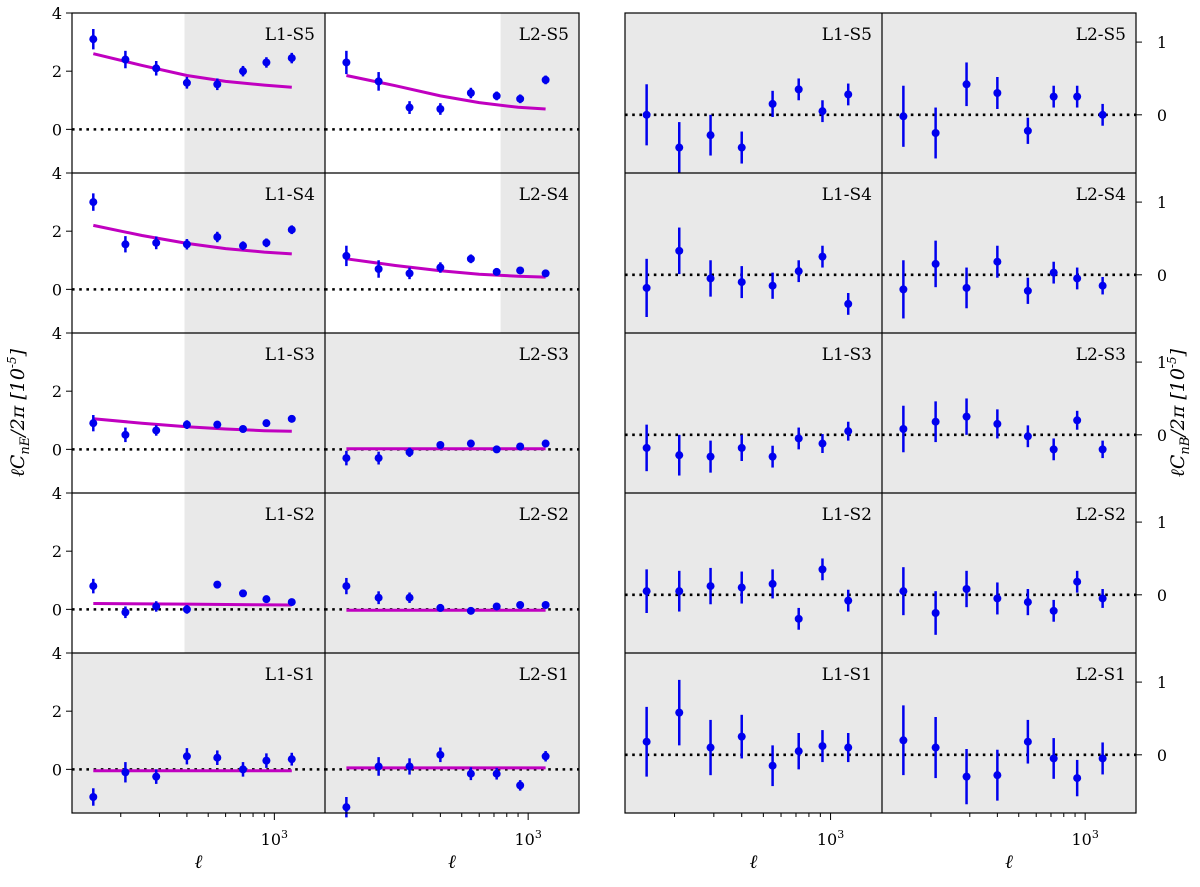 The height and width of the screenshot is (887, 1200). I want to click on shade-b-l2-s4, so click(1009, 253).